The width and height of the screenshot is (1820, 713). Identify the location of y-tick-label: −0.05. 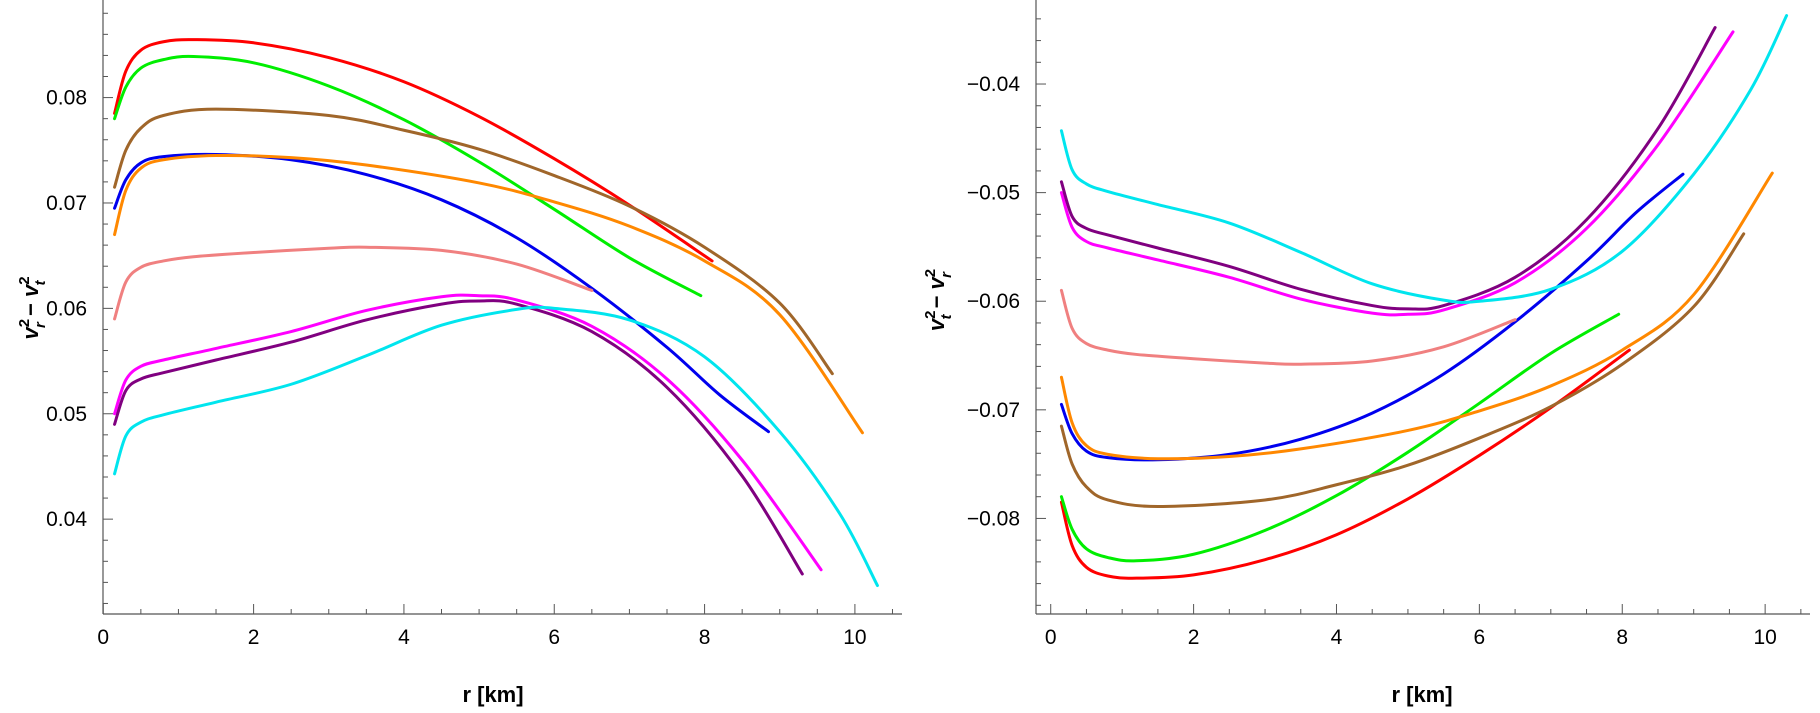
(993, 193).